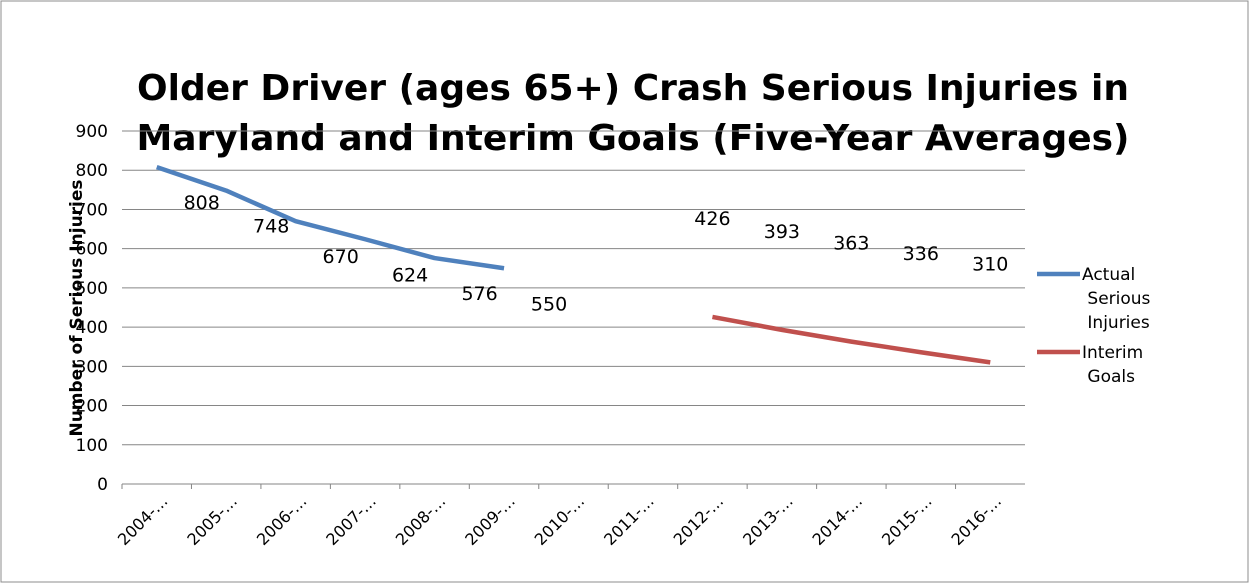 The width and height of the screenshot is (1250, 584). I want to click on data-label: 426, so click(712, 219).